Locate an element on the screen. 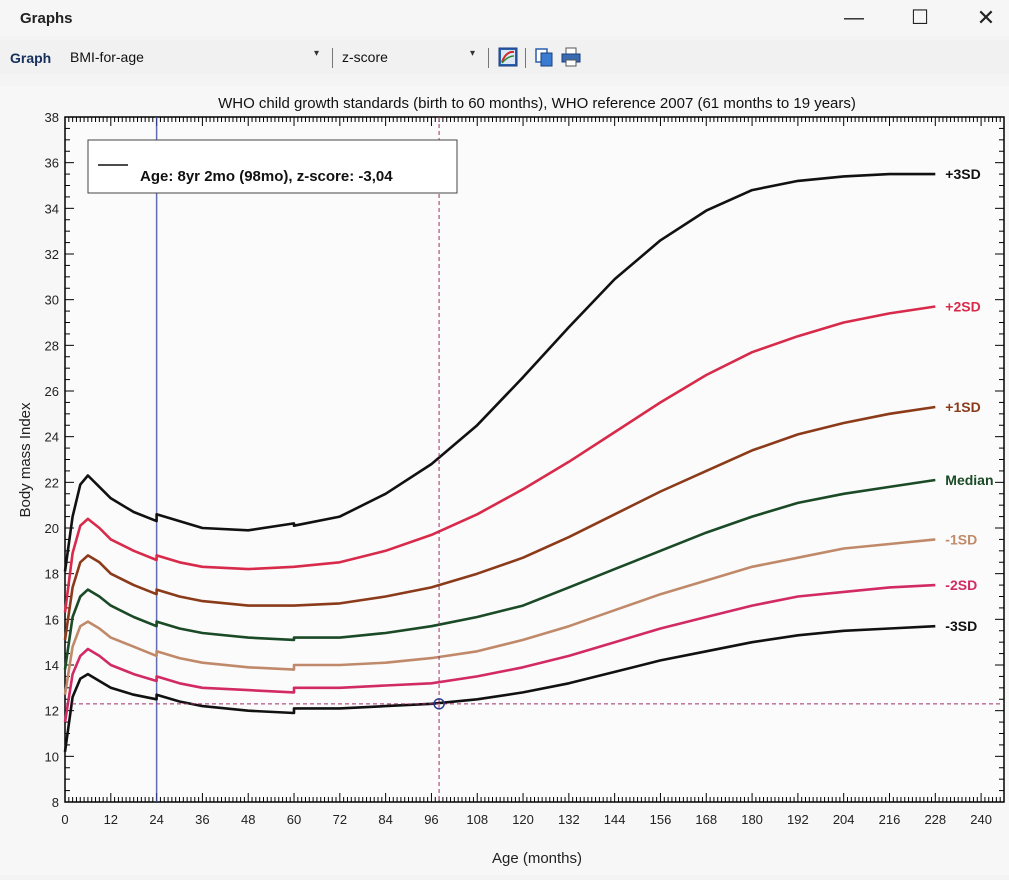 This screenshot has width=1009, height=880. y-tick-label: 20 is located at coordinates (52, 528).